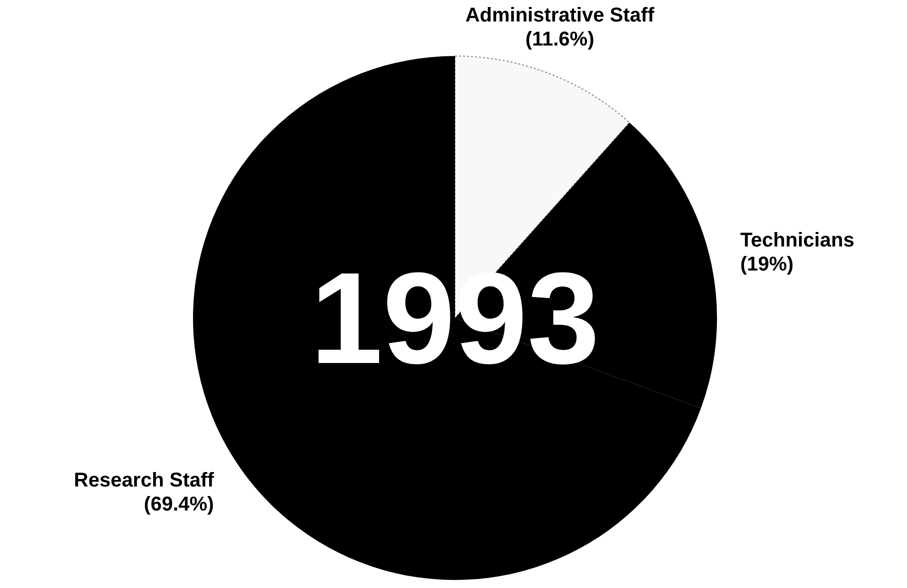  Describe the element at coordinates (455, 318) in the screenshot. I see `text: 1993` at that location.